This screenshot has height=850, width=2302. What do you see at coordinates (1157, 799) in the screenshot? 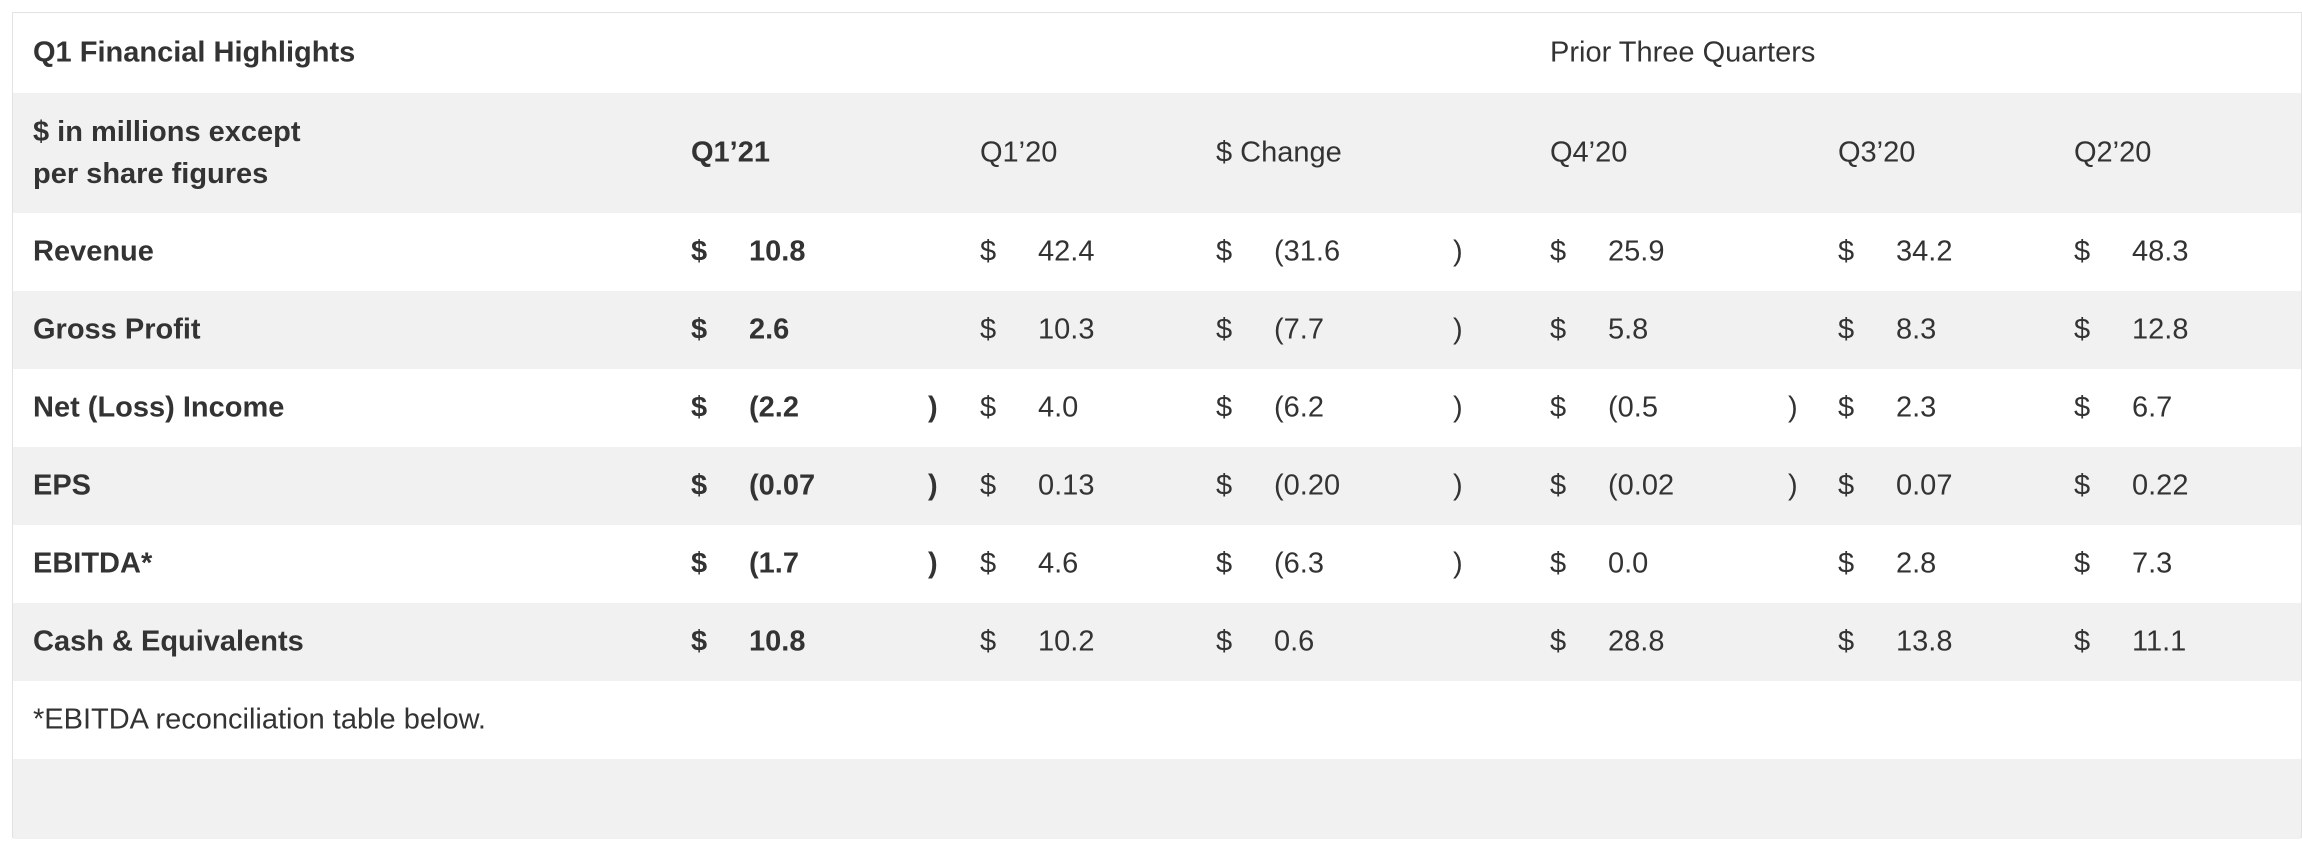
I see `empty-row` at bounding box center [1157, 799].